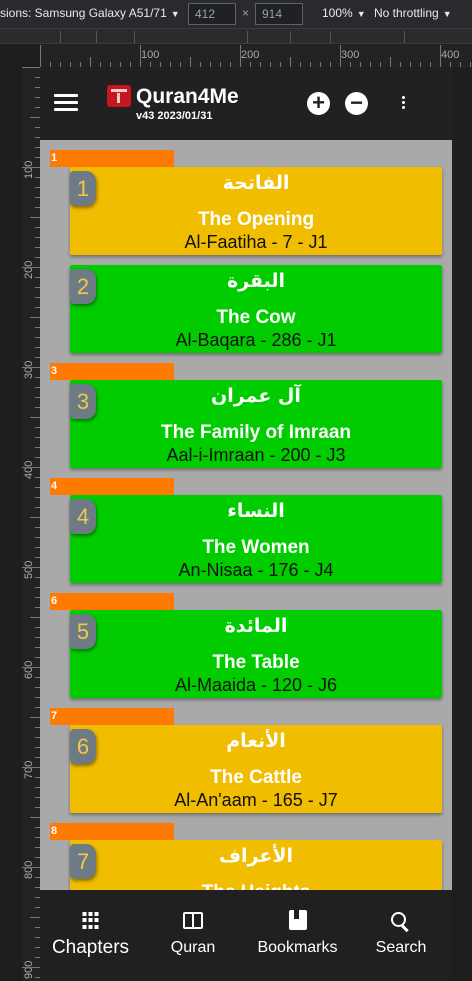  I want to click on ruler-label: 100, so click(150, 55).